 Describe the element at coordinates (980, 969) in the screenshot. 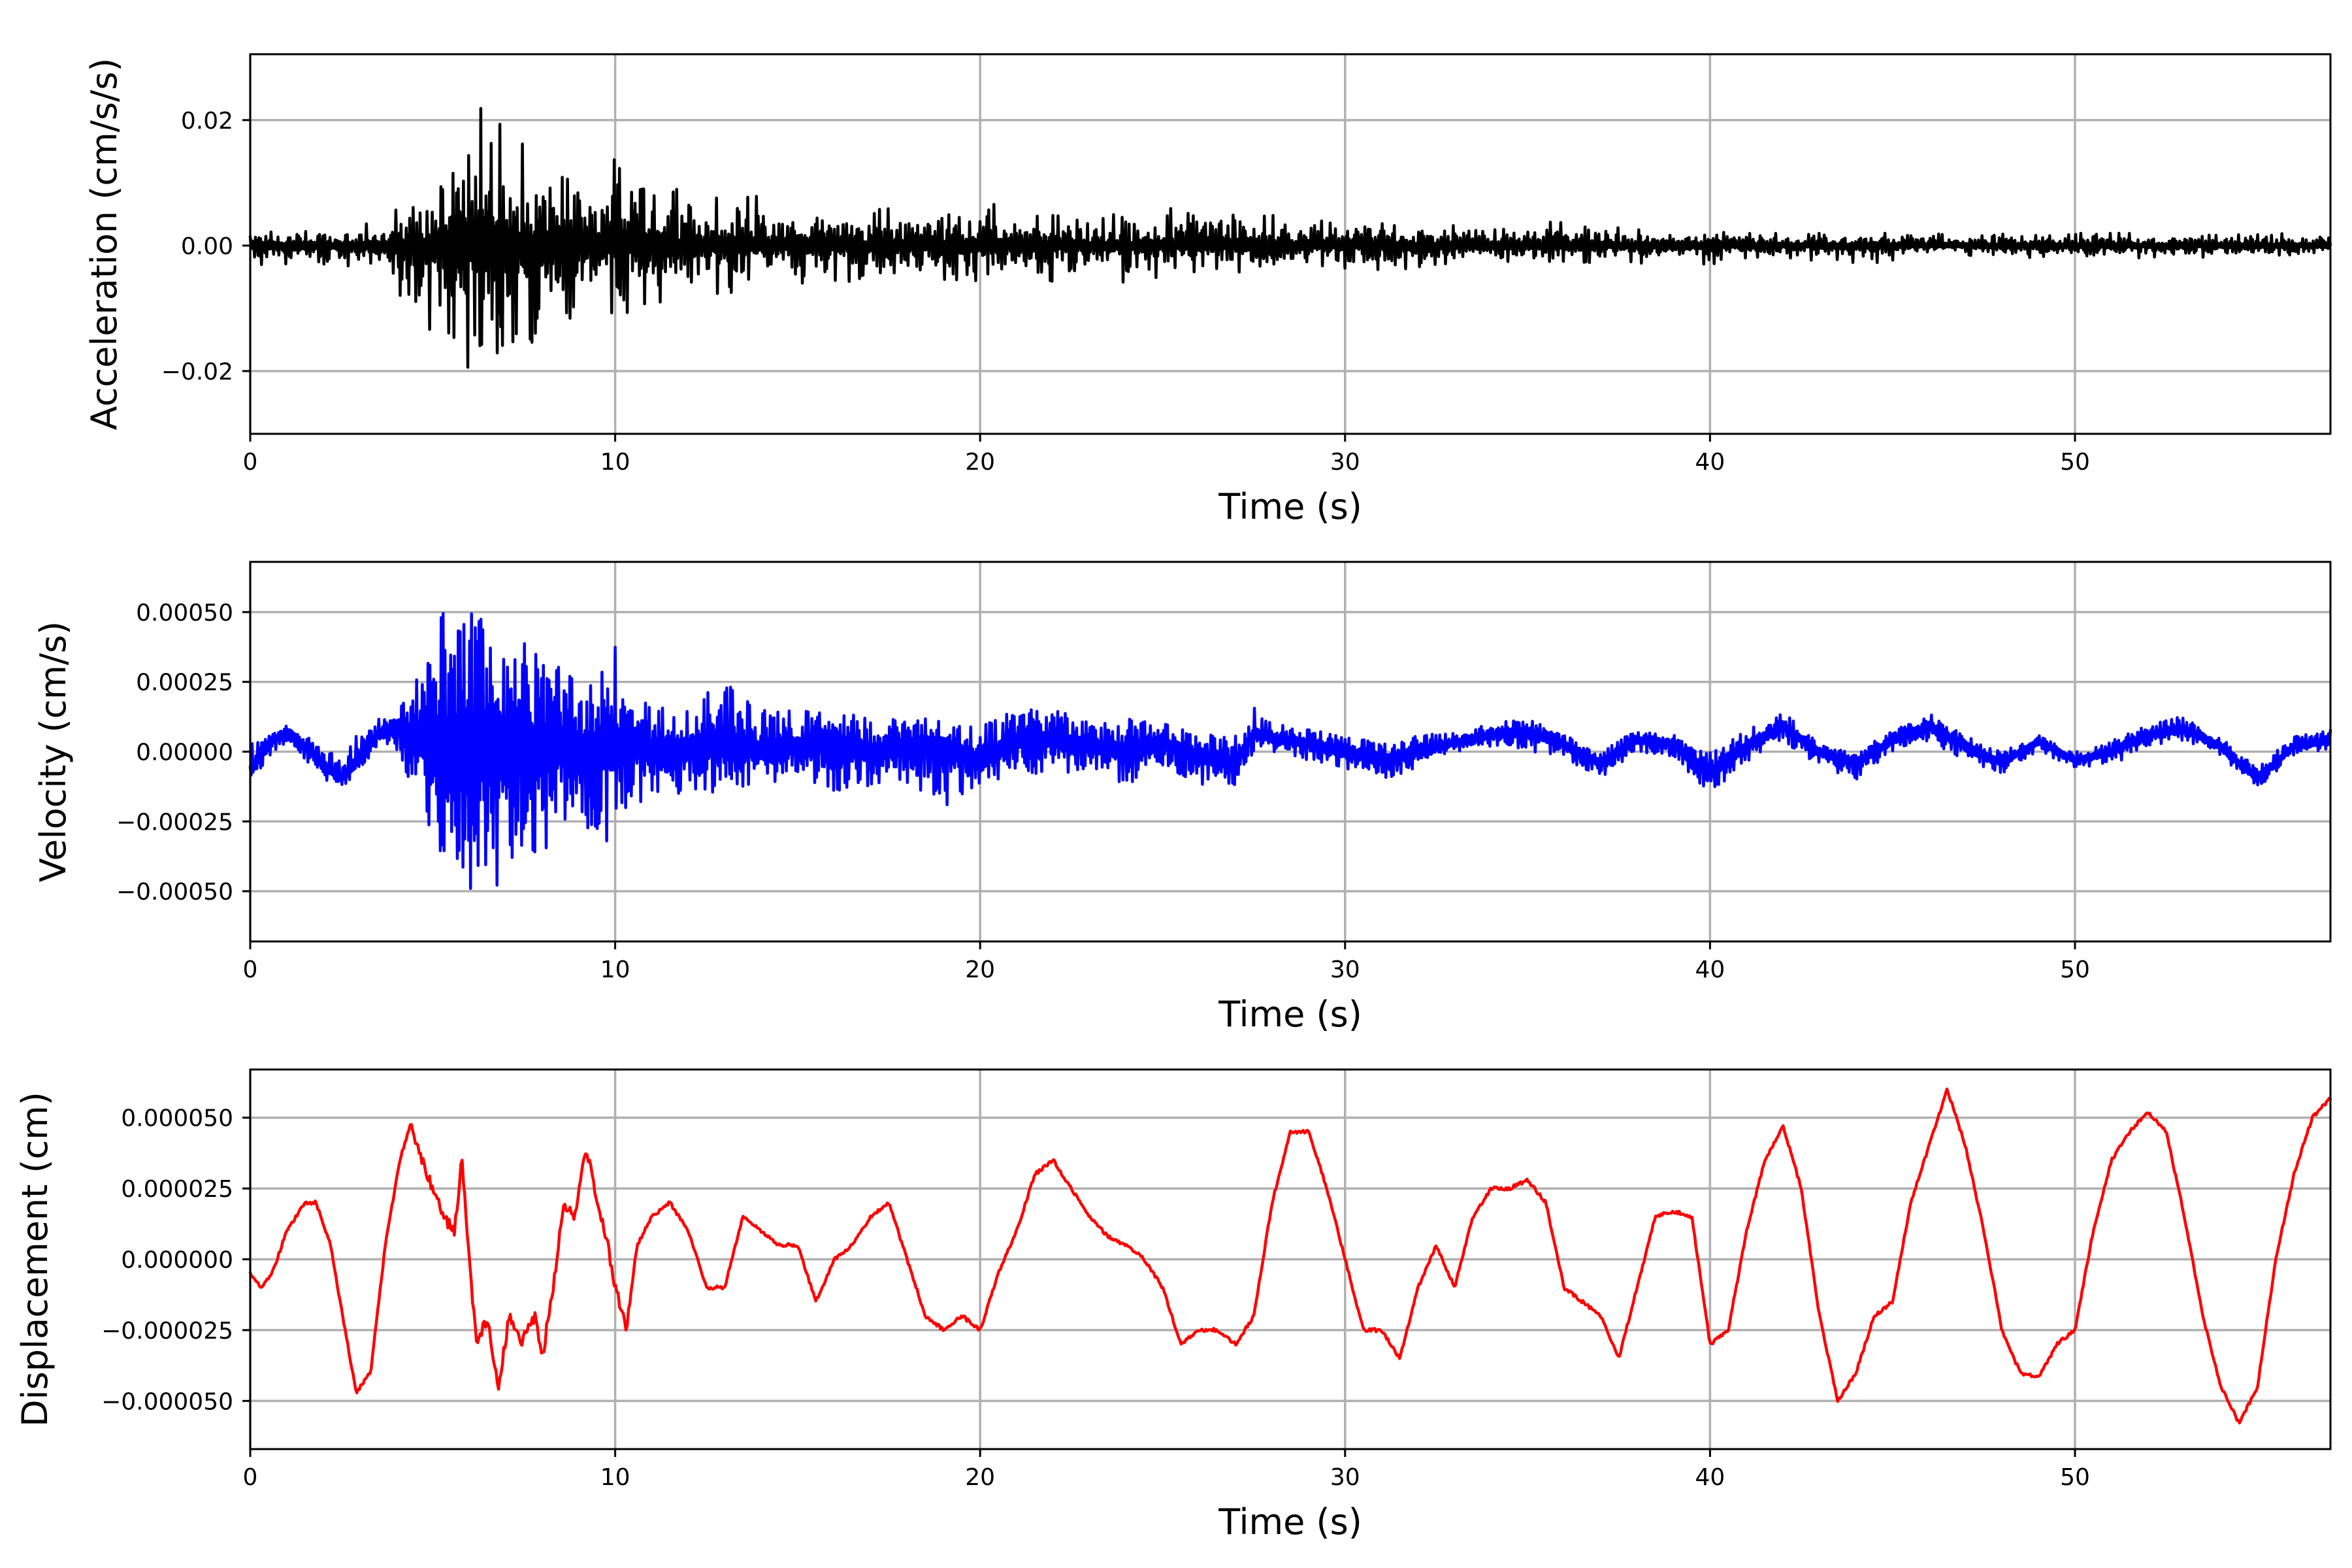

I see `velocity-x-tick-label: 20` at that location.